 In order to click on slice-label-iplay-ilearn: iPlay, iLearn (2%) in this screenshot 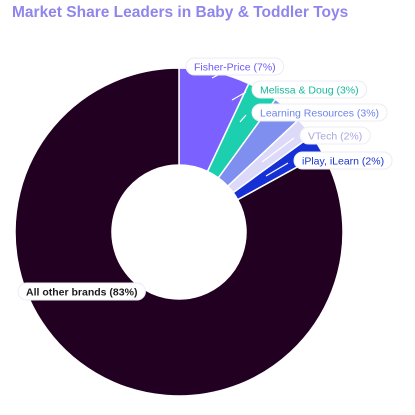, I will do `click(343, 160)`.